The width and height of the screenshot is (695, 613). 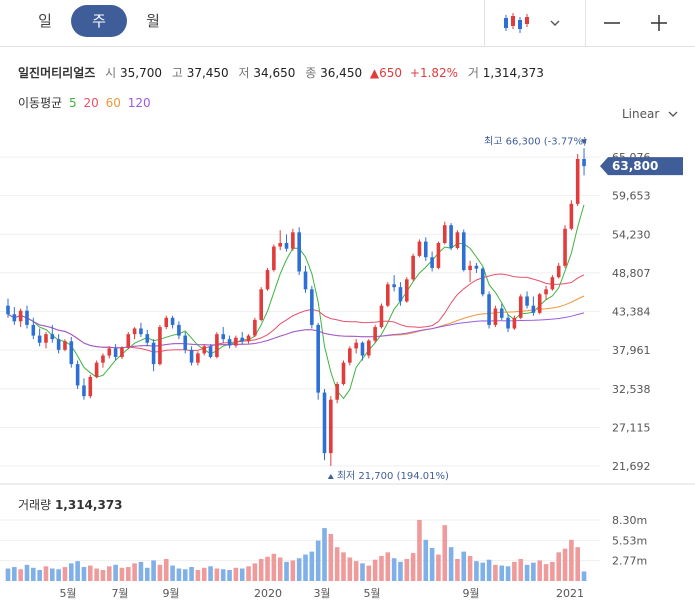 I want to click on top-toolbar: 일 주 월, so click(x=347, y=23).